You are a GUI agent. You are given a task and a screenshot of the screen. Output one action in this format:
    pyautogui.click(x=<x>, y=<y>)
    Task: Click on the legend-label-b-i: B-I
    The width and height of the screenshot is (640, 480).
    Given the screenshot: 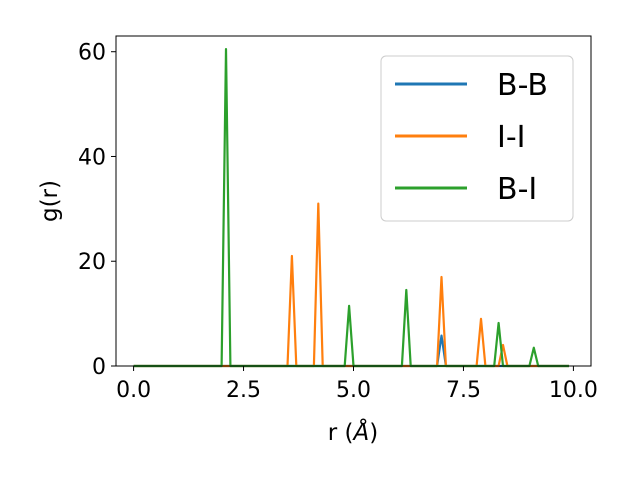 What is the action you would take?
    pyautogui.click(x=517, y=189)
    